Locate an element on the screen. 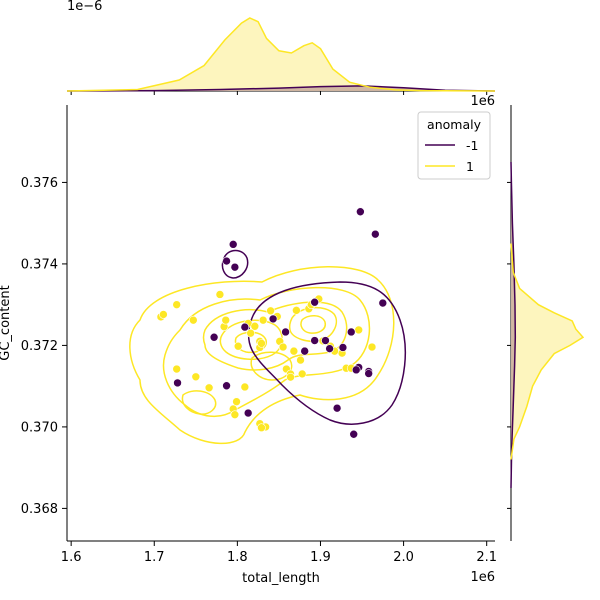 This screenshot has width=600, height=600. marginal-x-axes: 1e−6 is located at coordinates (281, 47).